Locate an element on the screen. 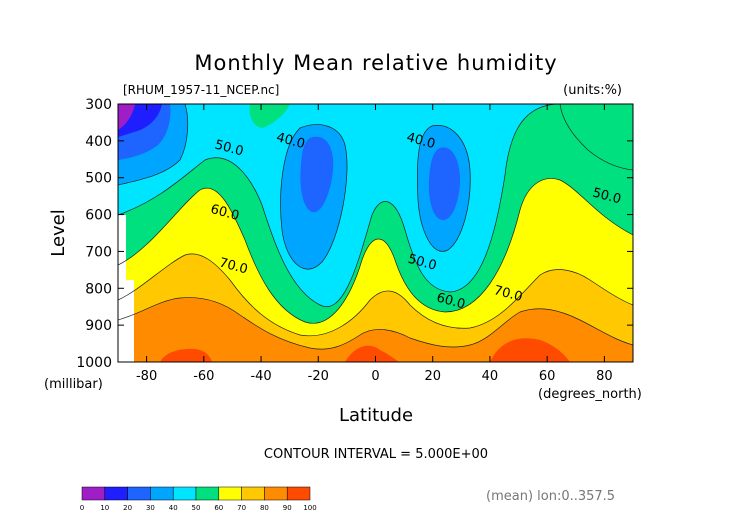 The height and width of the screenshot is (532, 752). colorbar-tick-label: 10 is located at coordinates (104, 508).